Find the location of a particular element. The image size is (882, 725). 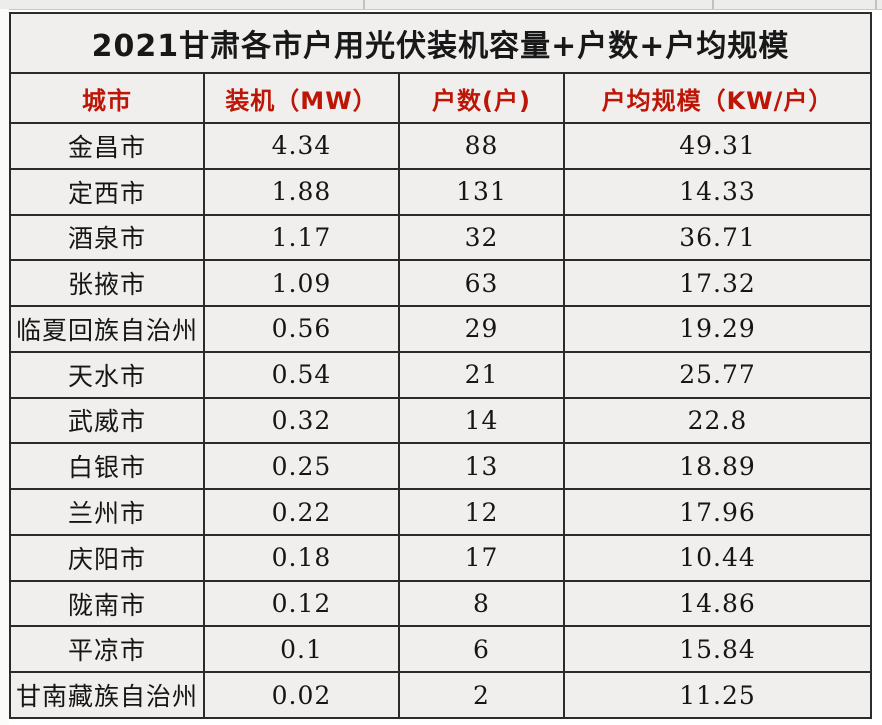

table-cell: 14.86 is located at coordinates (717, 604).